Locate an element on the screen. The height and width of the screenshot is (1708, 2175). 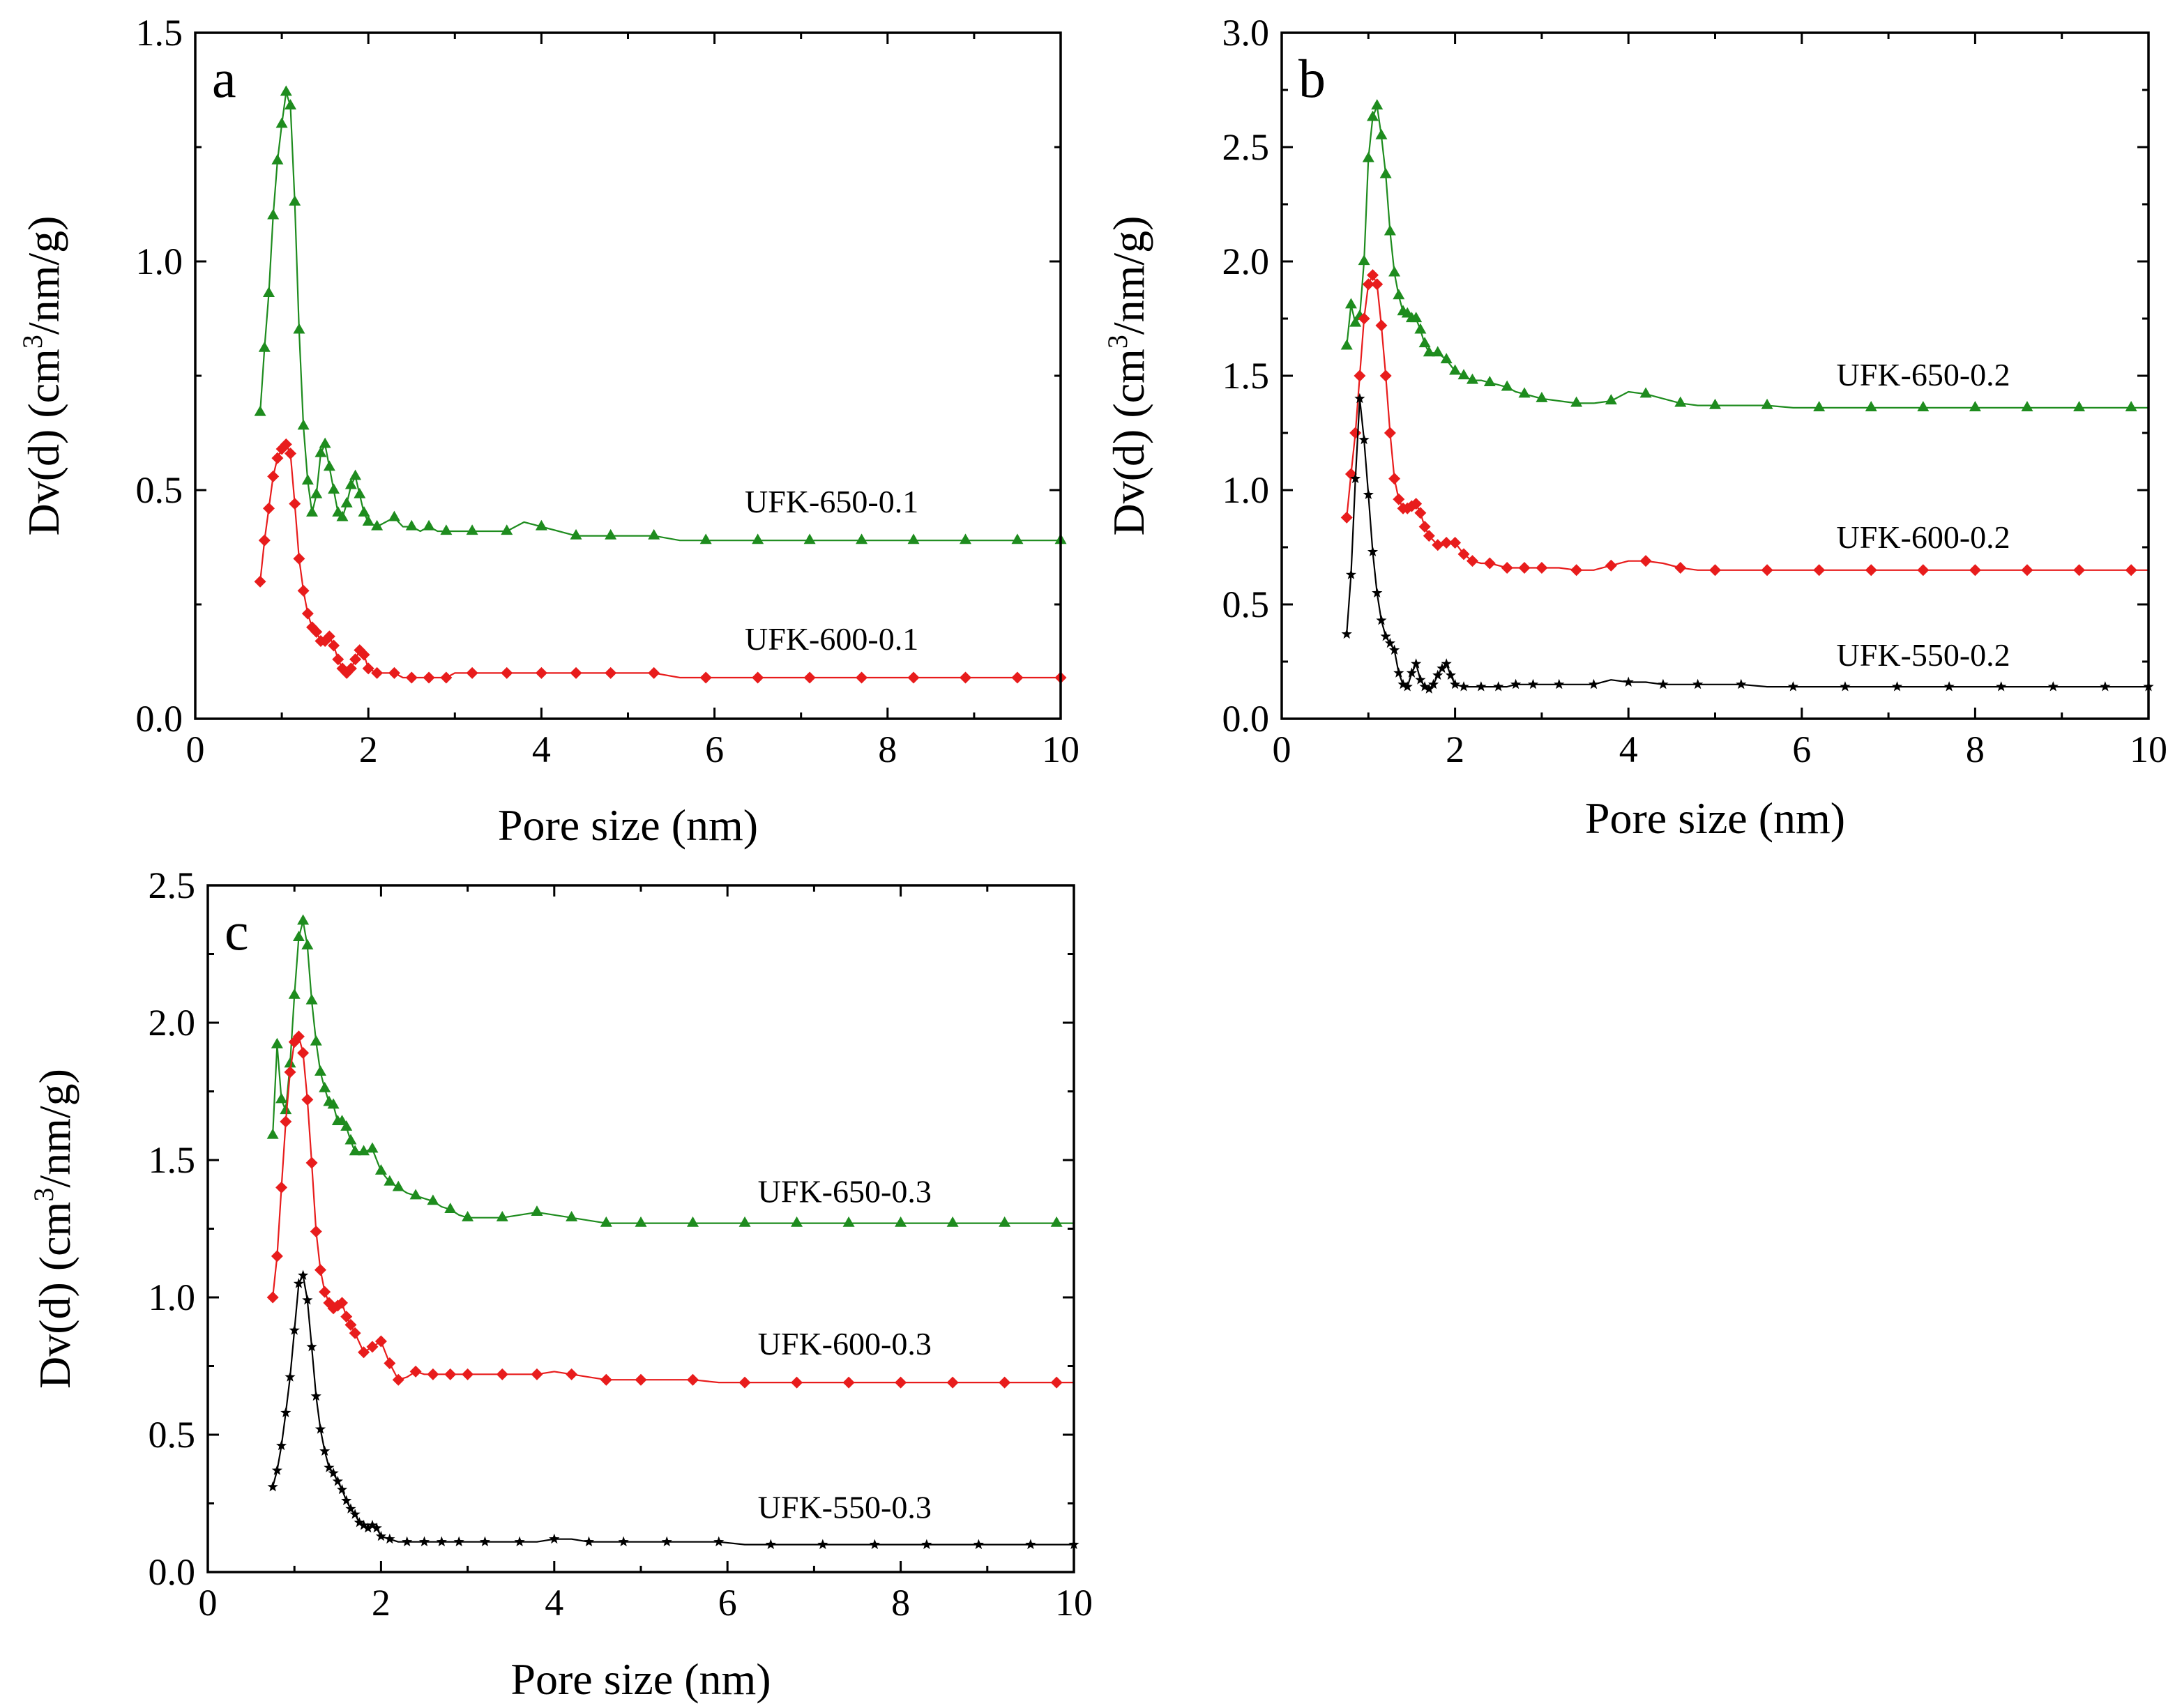
y-tick-label: 0.0 is located at coordinates (1246, 719).